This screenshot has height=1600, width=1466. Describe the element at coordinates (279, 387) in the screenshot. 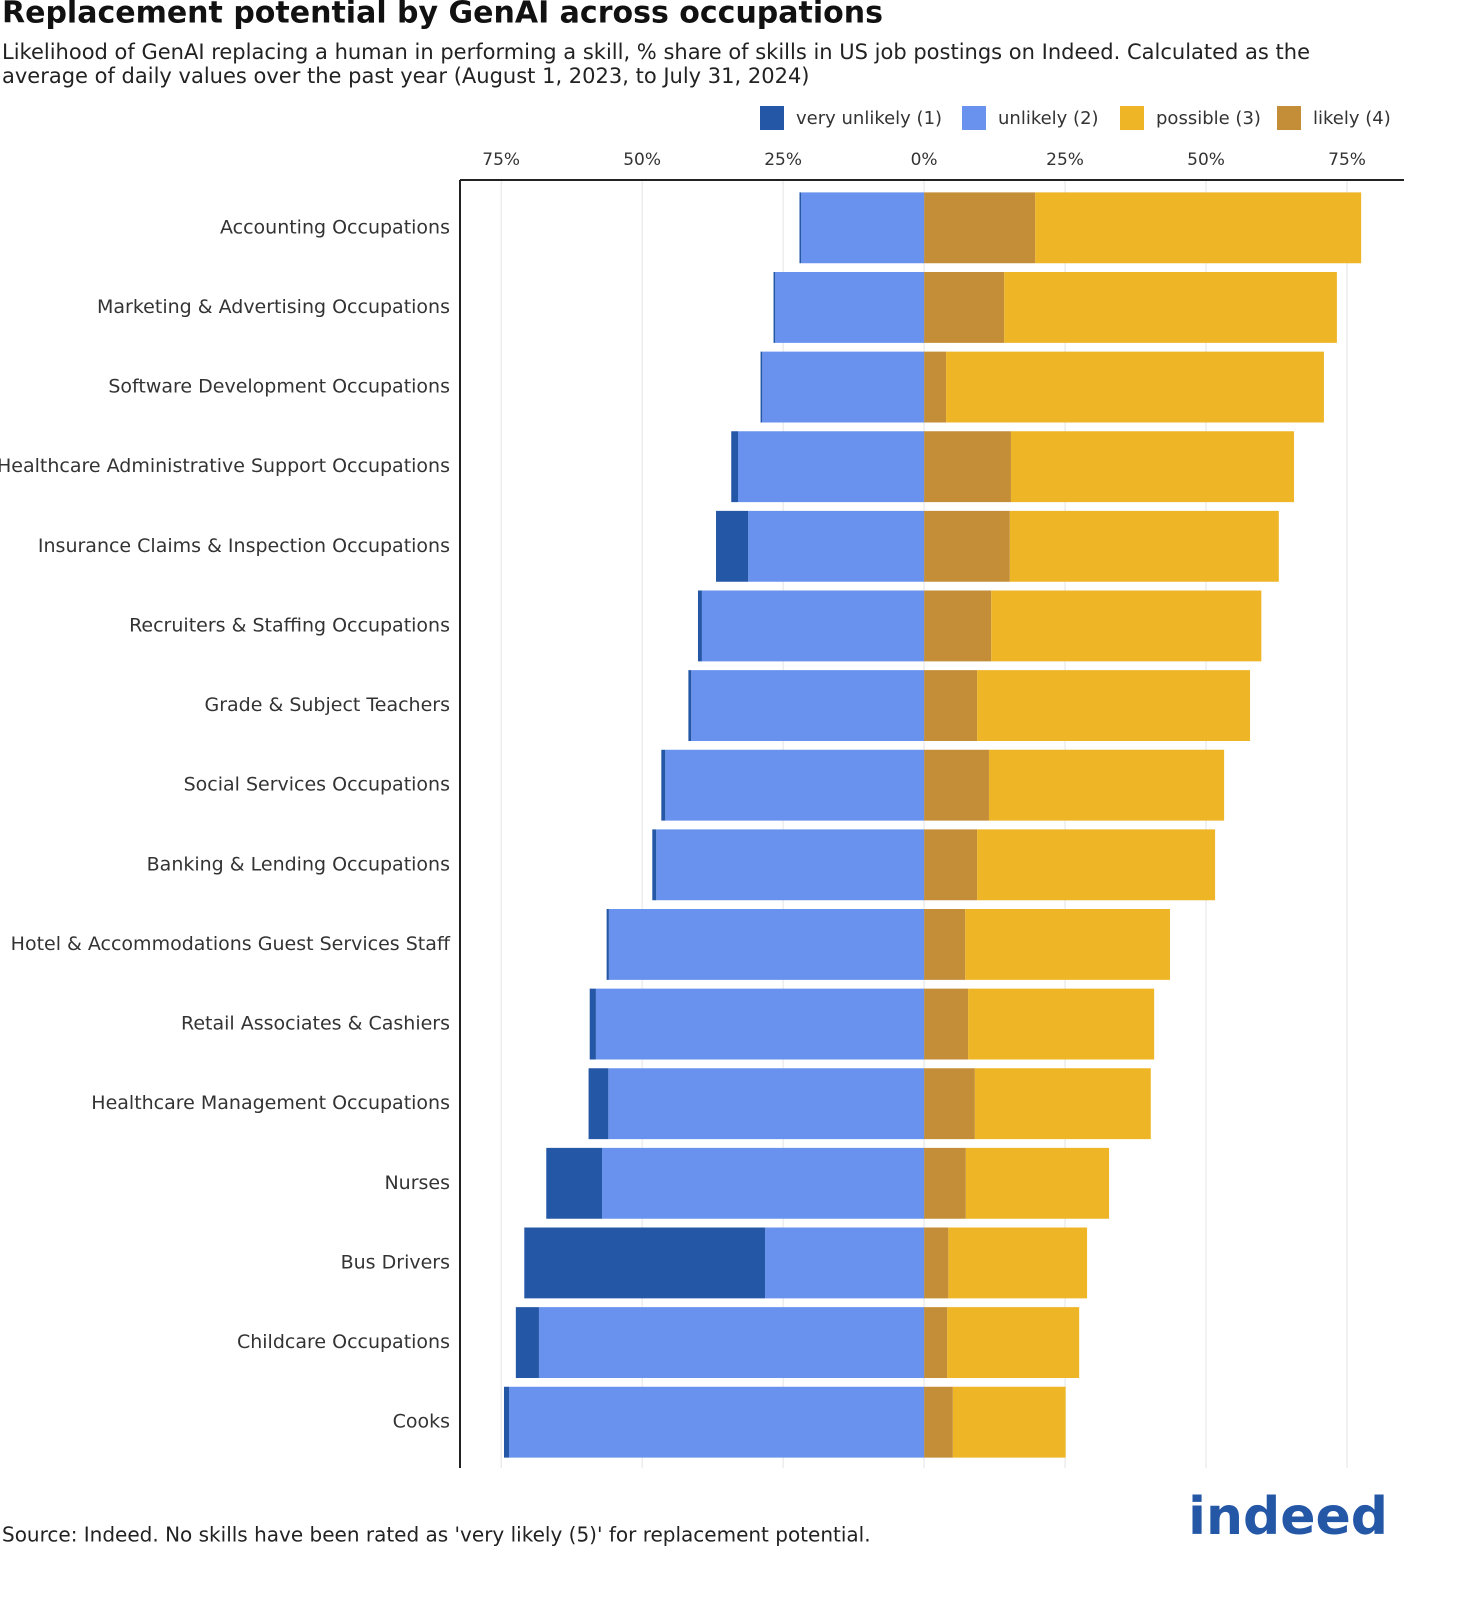

I see `y-tick-label: Software Development Occupations` at that location.